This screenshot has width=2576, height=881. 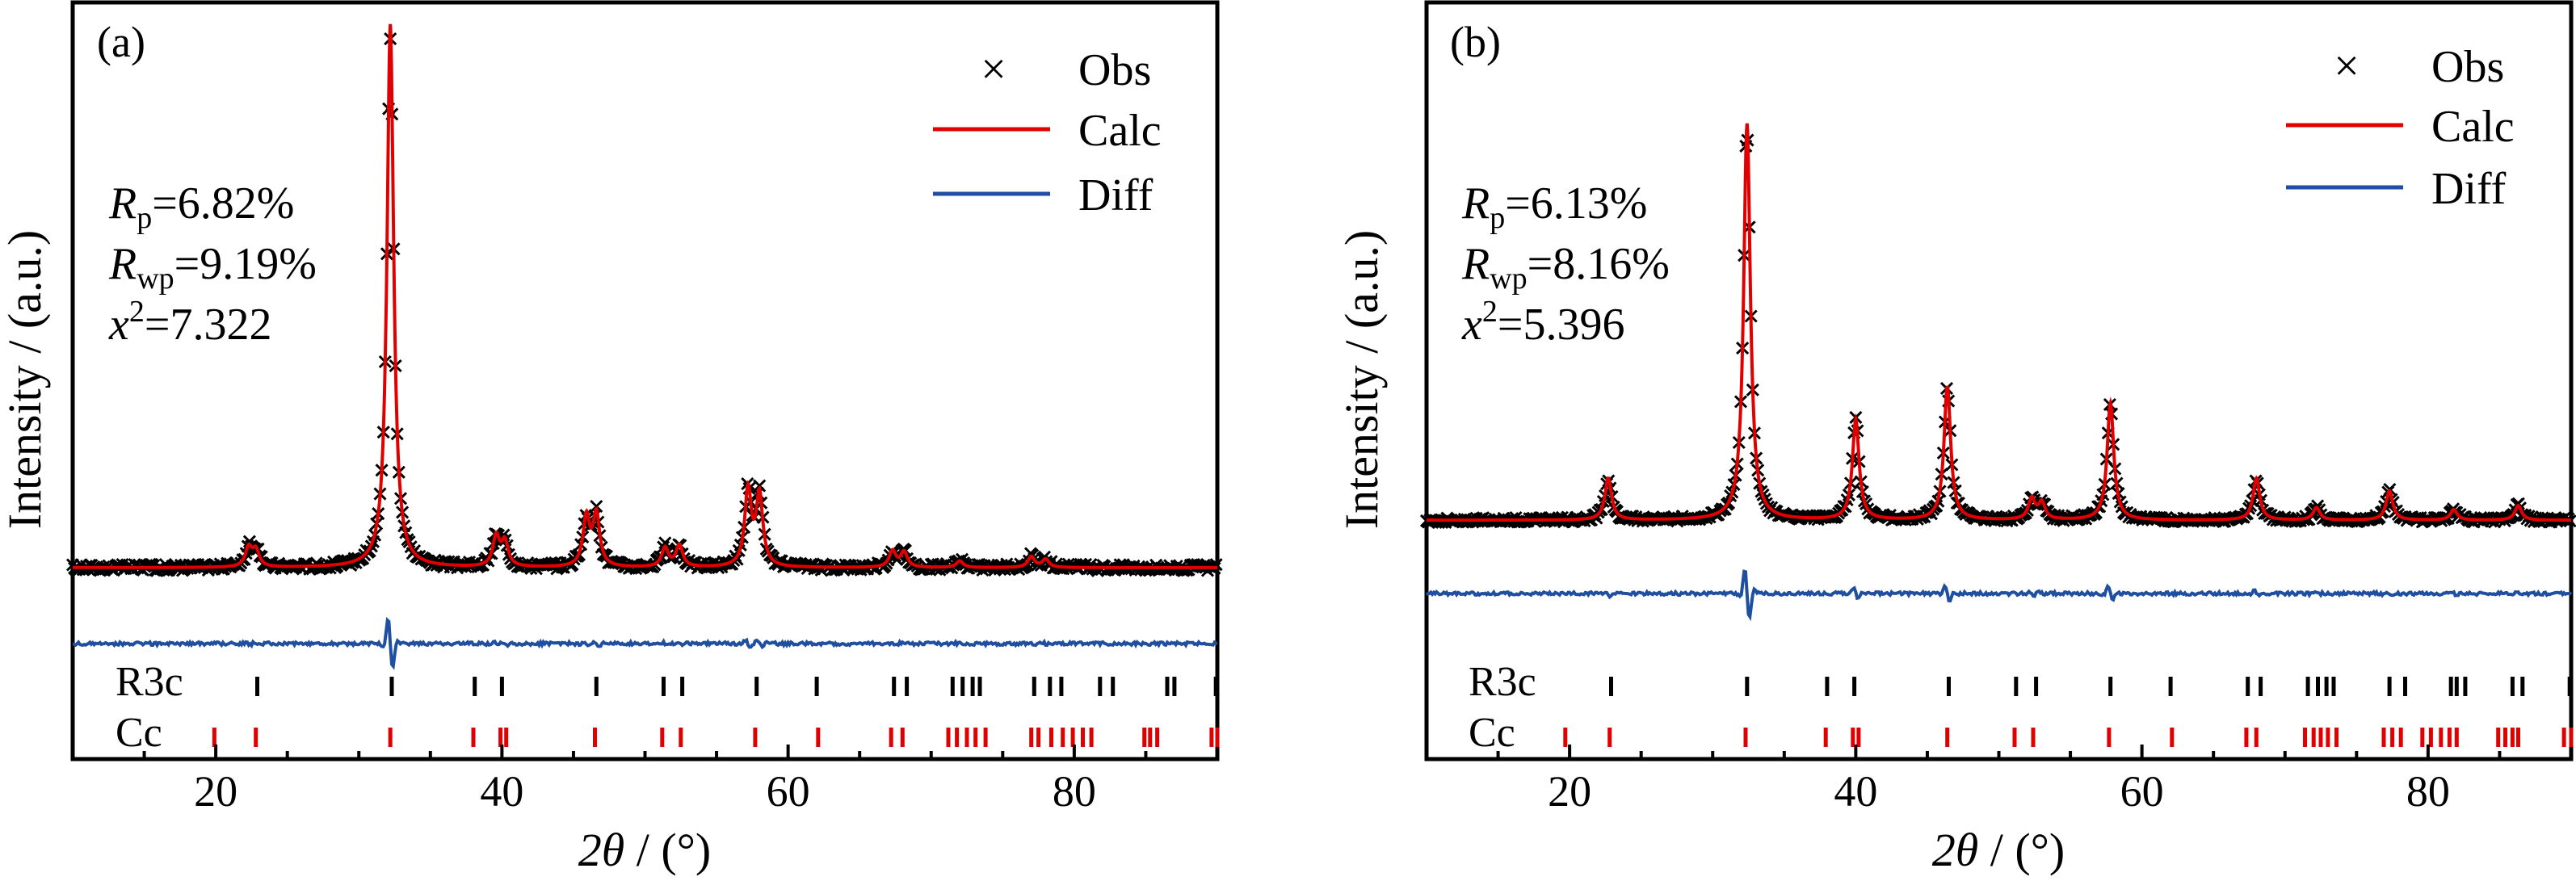 What do you see at coordinates (121, 42) in the screenshot?
I see `panel-label: (a)` at bounding box center [121, 42].